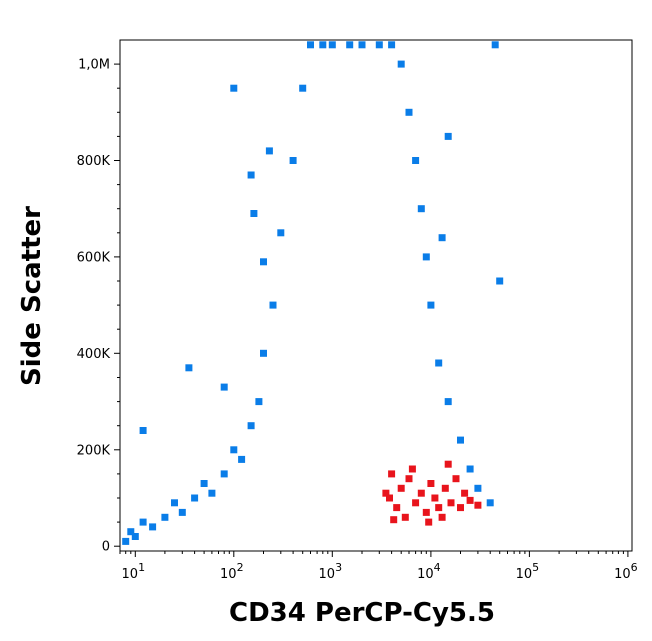  I want to click on x-tick-label-2: 10³, so click(331, 571).